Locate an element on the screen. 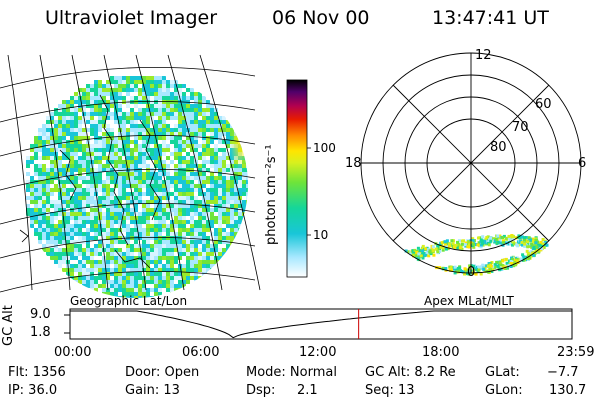 The image size is (600, 400). geographic-caption: Geographic Lat/Lon is located at coordinates (129, 301).